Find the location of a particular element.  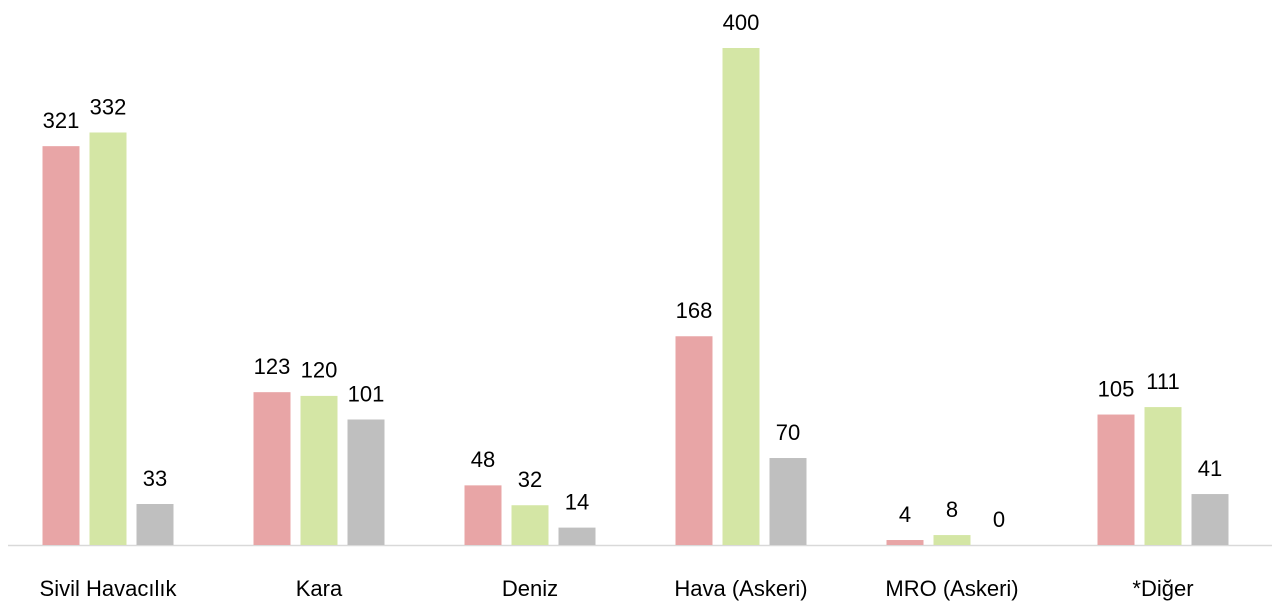

value-label: 14 is located at coordinates (577, 501).